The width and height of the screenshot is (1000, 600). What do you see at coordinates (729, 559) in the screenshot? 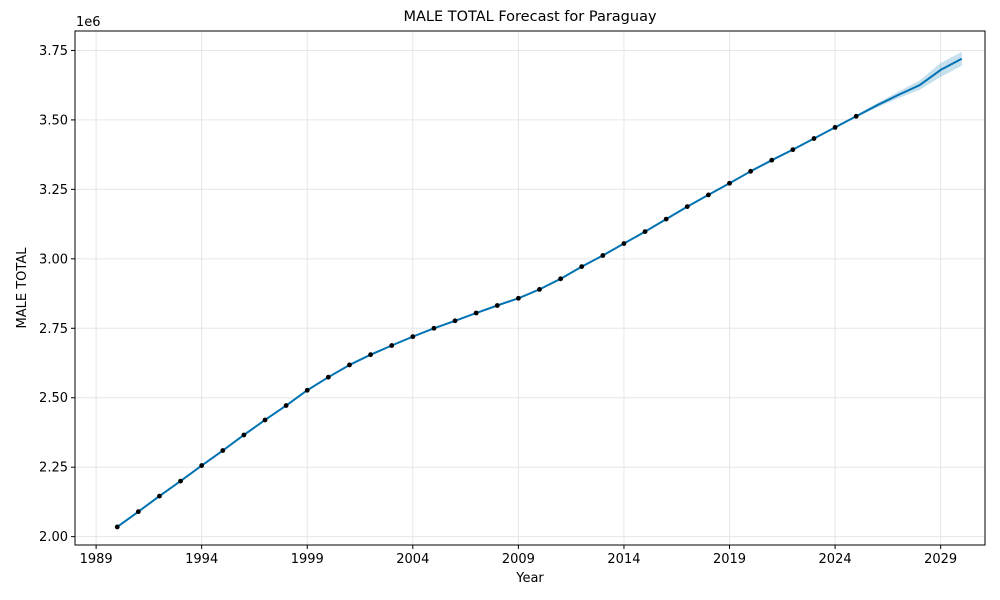
I see `x-tick-label: 2019` at bounding box center [729, 559].